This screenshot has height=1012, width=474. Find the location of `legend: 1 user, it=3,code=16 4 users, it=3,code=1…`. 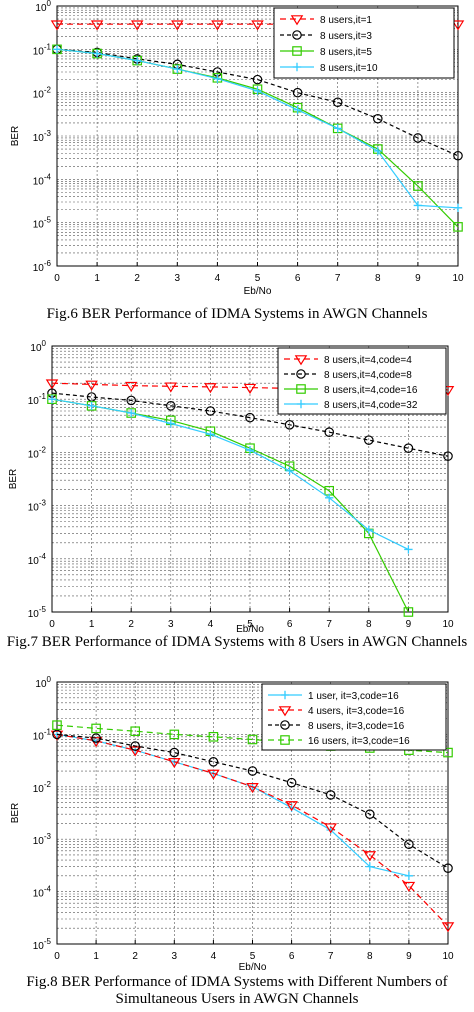

legend: 1 user, it=3,code=16 4 users, it=3,code=1… is located at coordinates (354, 717).